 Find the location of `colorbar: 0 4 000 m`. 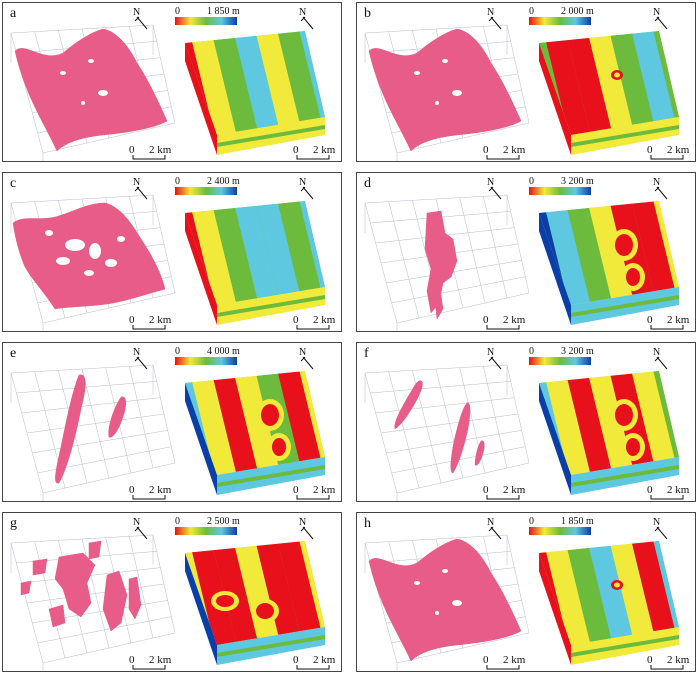

colorbar: 0 4 000 m is located at coordinates (207, 355).